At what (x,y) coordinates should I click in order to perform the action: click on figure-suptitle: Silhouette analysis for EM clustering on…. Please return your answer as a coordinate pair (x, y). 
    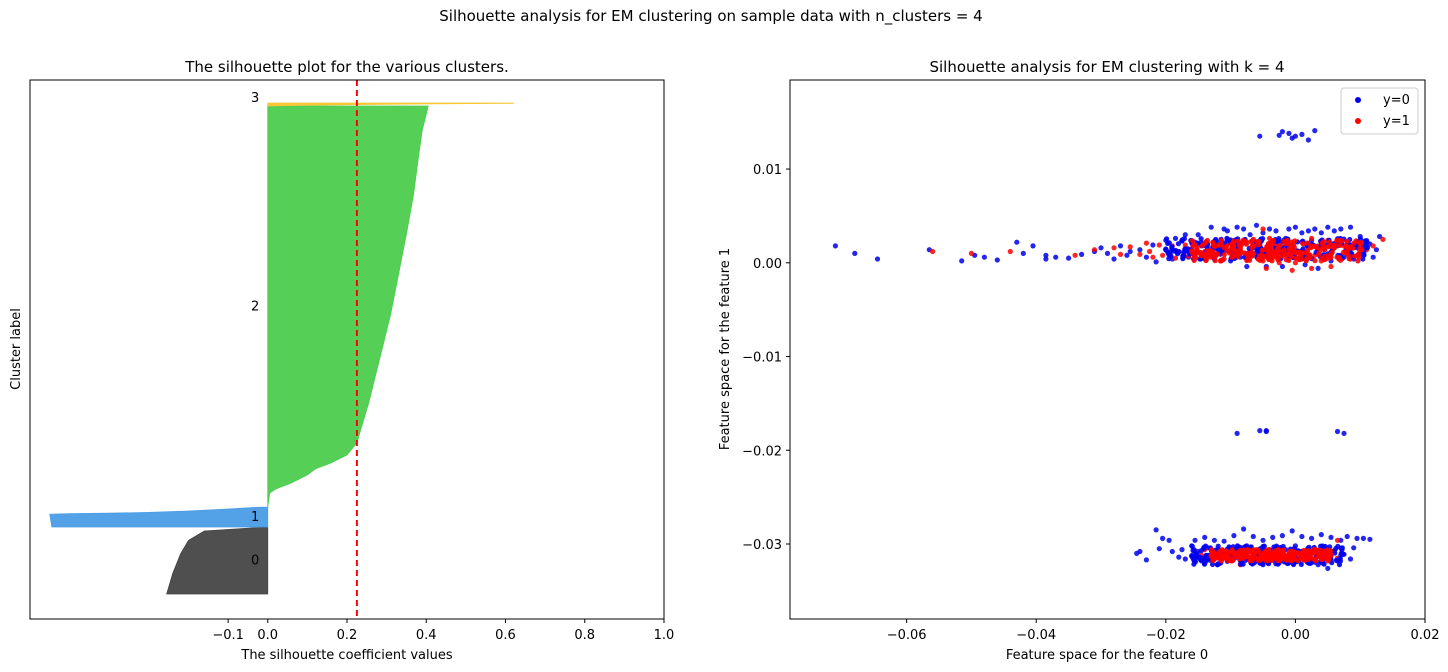
    Looking at the image, I should click on (710, 16).